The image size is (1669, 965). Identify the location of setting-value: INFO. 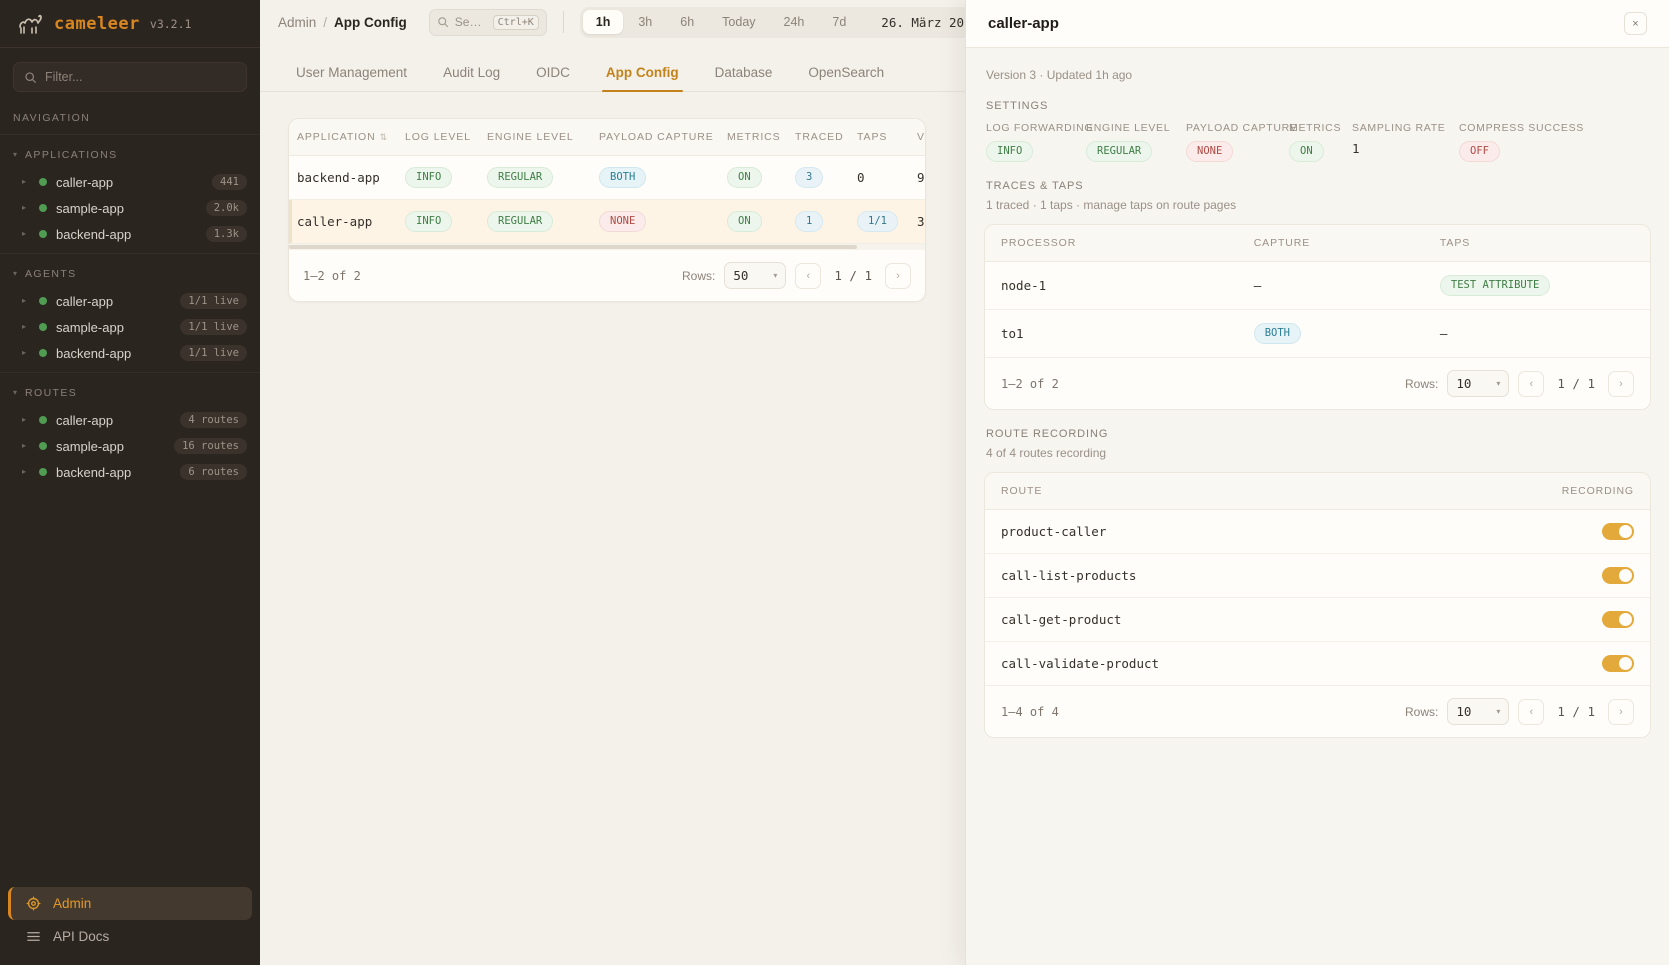
(1036, 152).